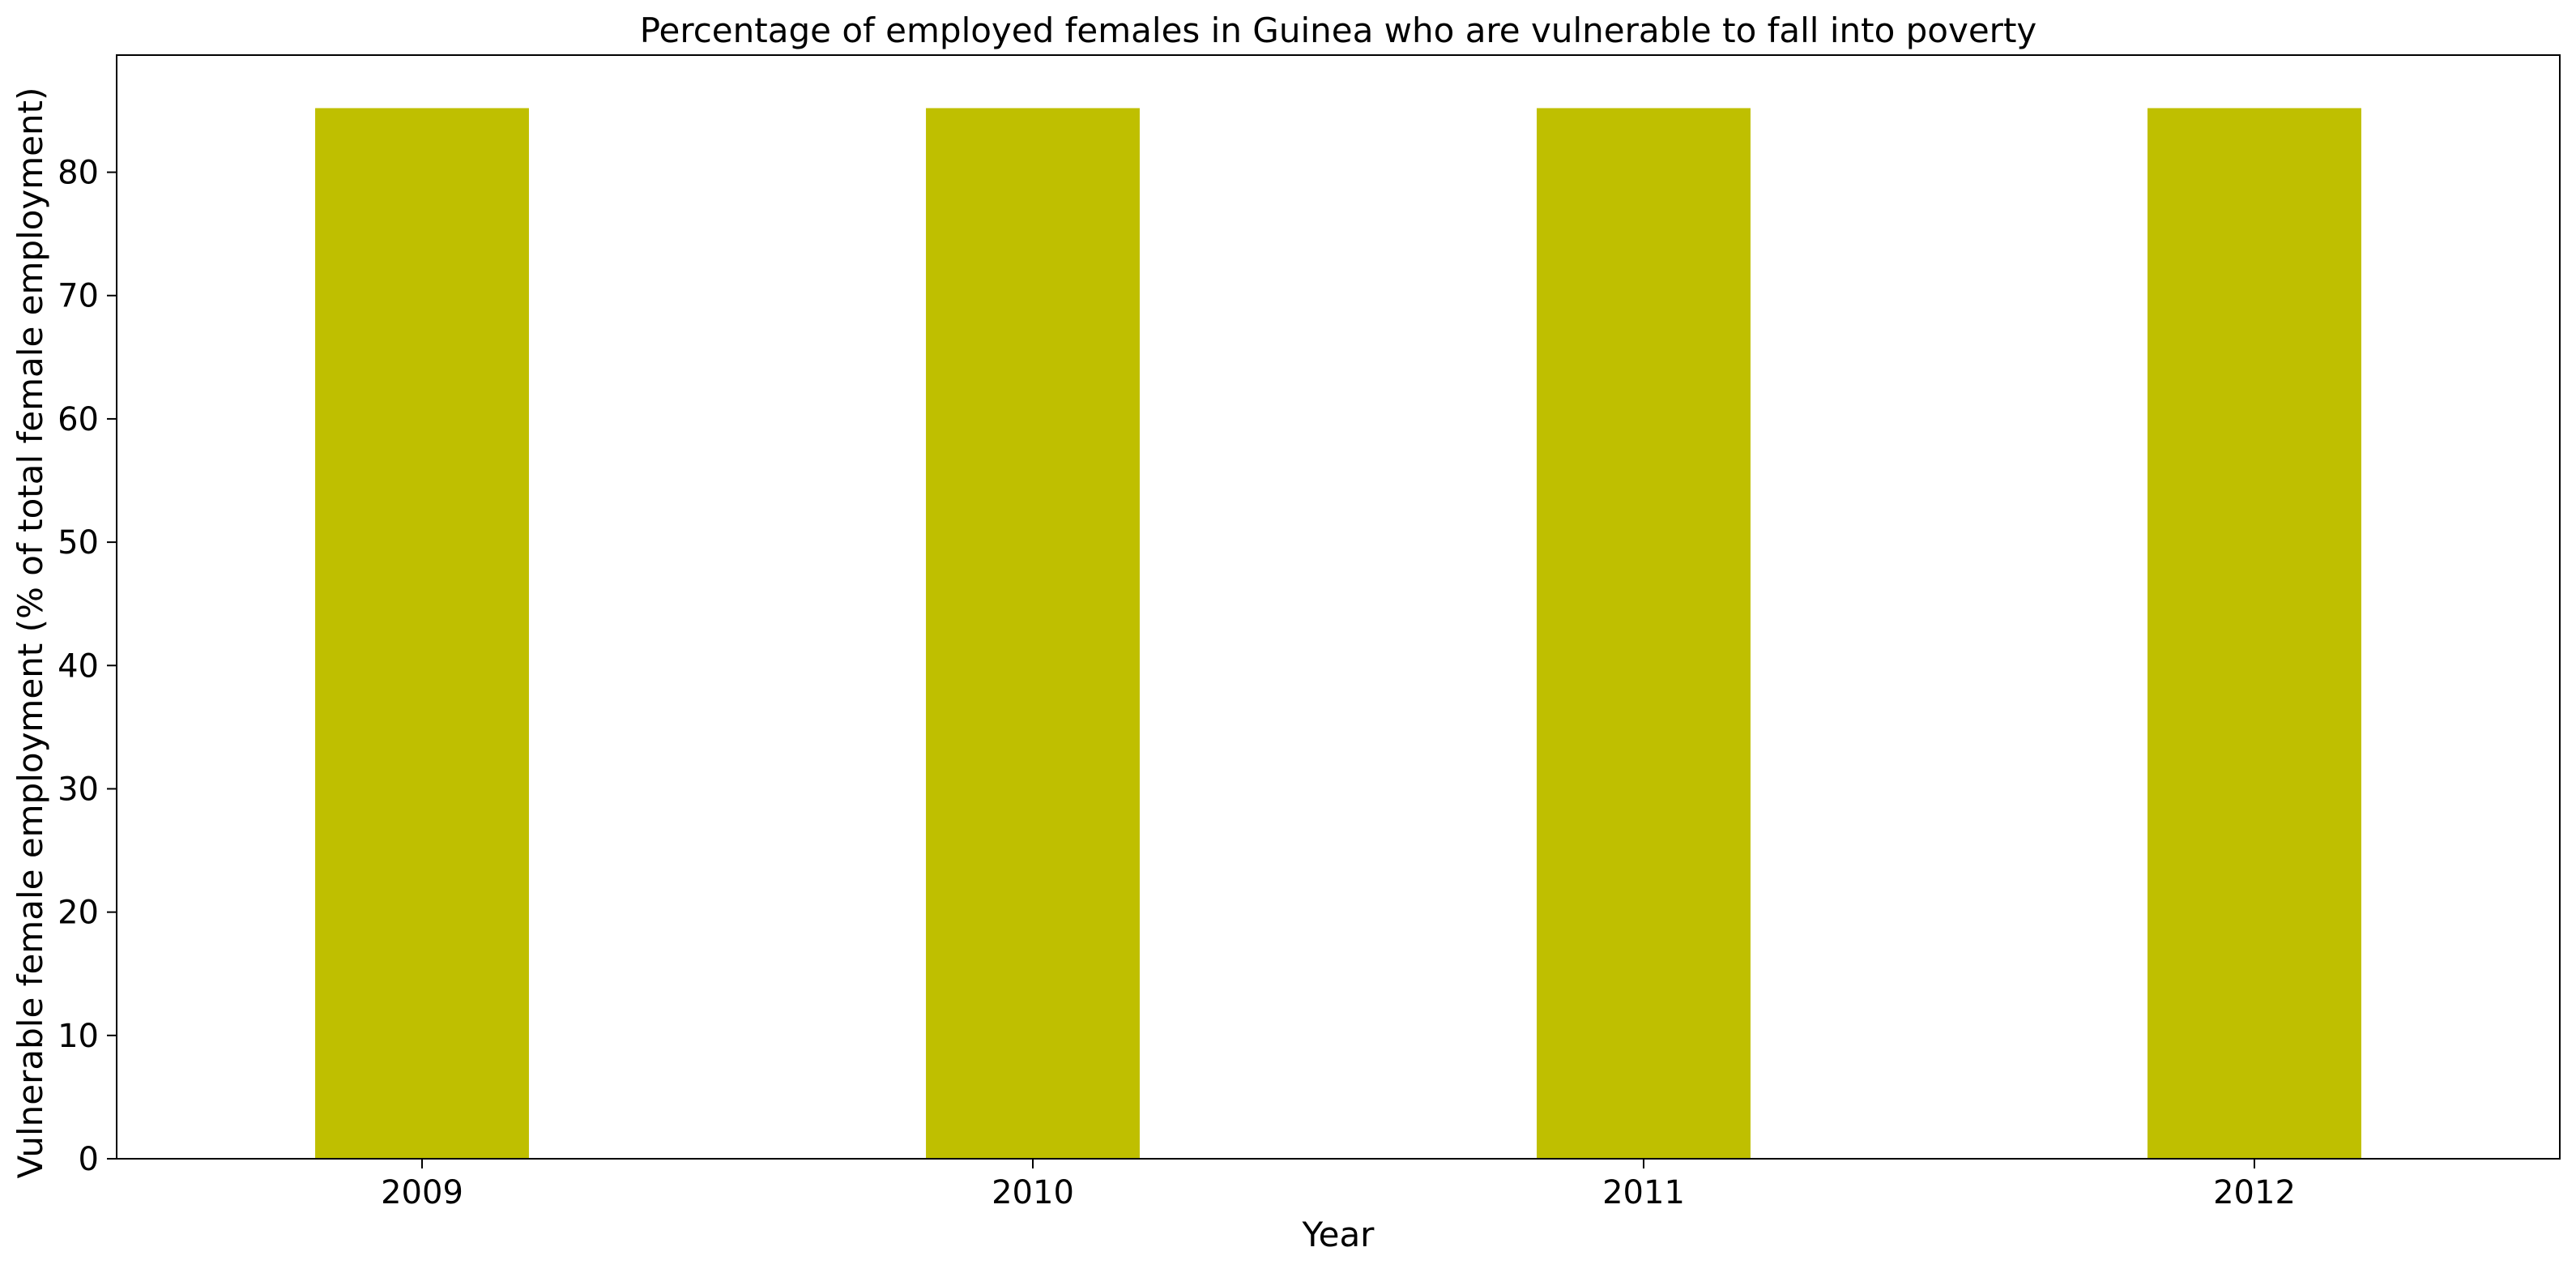 This screenshot has width=2576, height=1273. What do you see at coordinates (2254, 1193) in the screenshot?
I see `x-tick-label-2012: 2012` at bounding box center [2254, 1193].